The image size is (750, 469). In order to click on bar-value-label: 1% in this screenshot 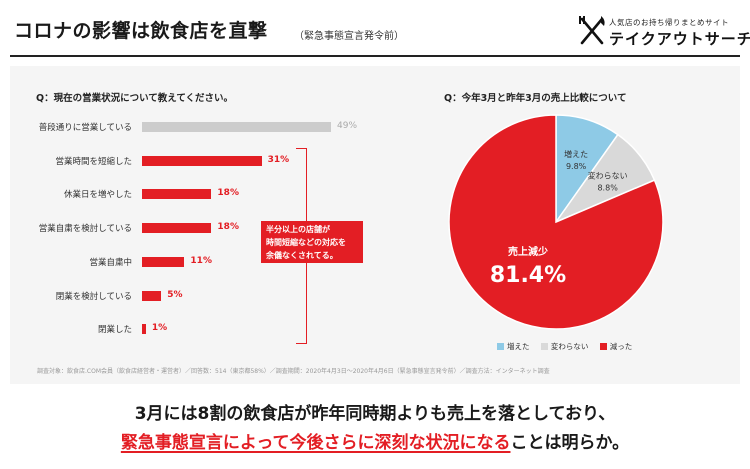, I will do `click(159, 328)`.